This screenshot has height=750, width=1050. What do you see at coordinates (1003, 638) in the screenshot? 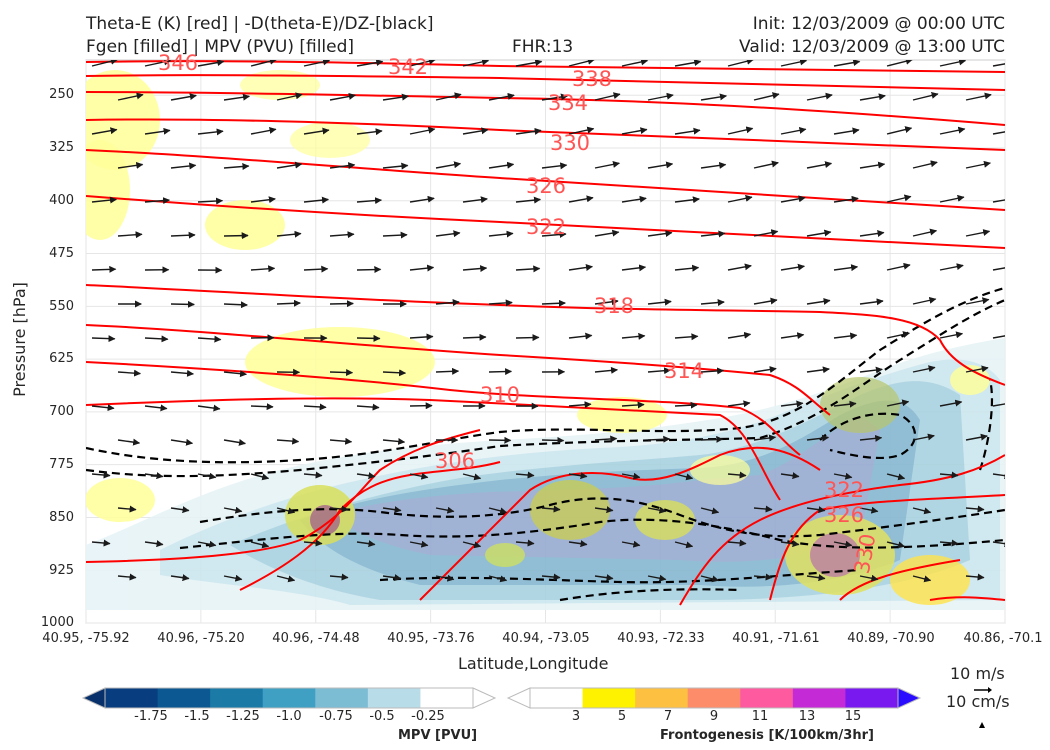
I see `x-tick-label: 40.86, -70.1` at bounding box center [1003, 638].